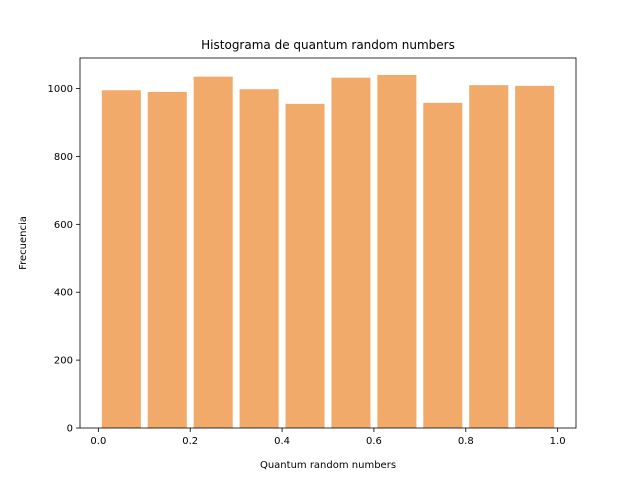 The width and height of the screenshot is (640, 480). I want to click on x-tick-label-2: 0.4, so click(282, 441).